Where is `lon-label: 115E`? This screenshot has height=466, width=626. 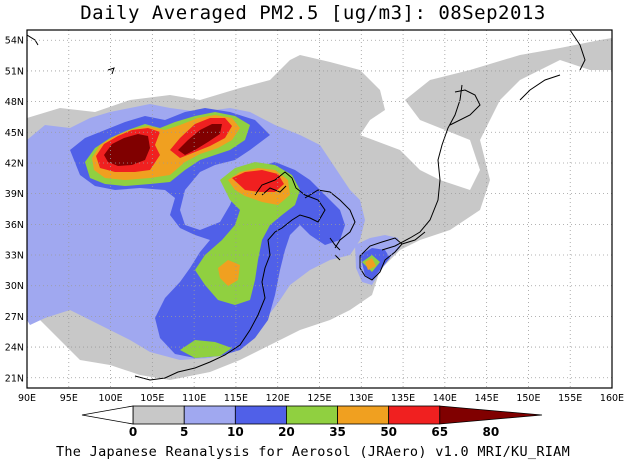
lon-label: 115E is located at coordinates (236, 398).